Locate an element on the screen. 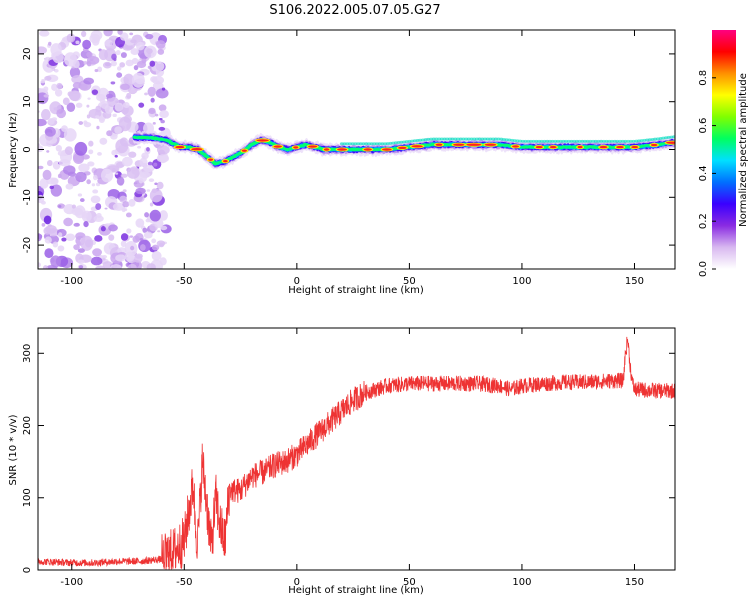  colorbar-tick-label: 0.2 is located at coordinates (703, 221).